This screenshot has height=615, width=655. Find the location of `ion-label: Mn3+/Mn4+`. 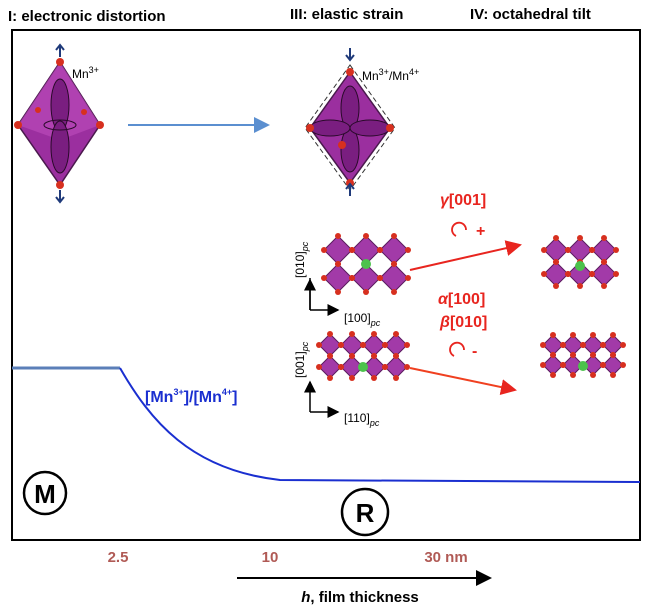

ion-label: Mn3+/Mn4+ is located at coordinates (390, 75).